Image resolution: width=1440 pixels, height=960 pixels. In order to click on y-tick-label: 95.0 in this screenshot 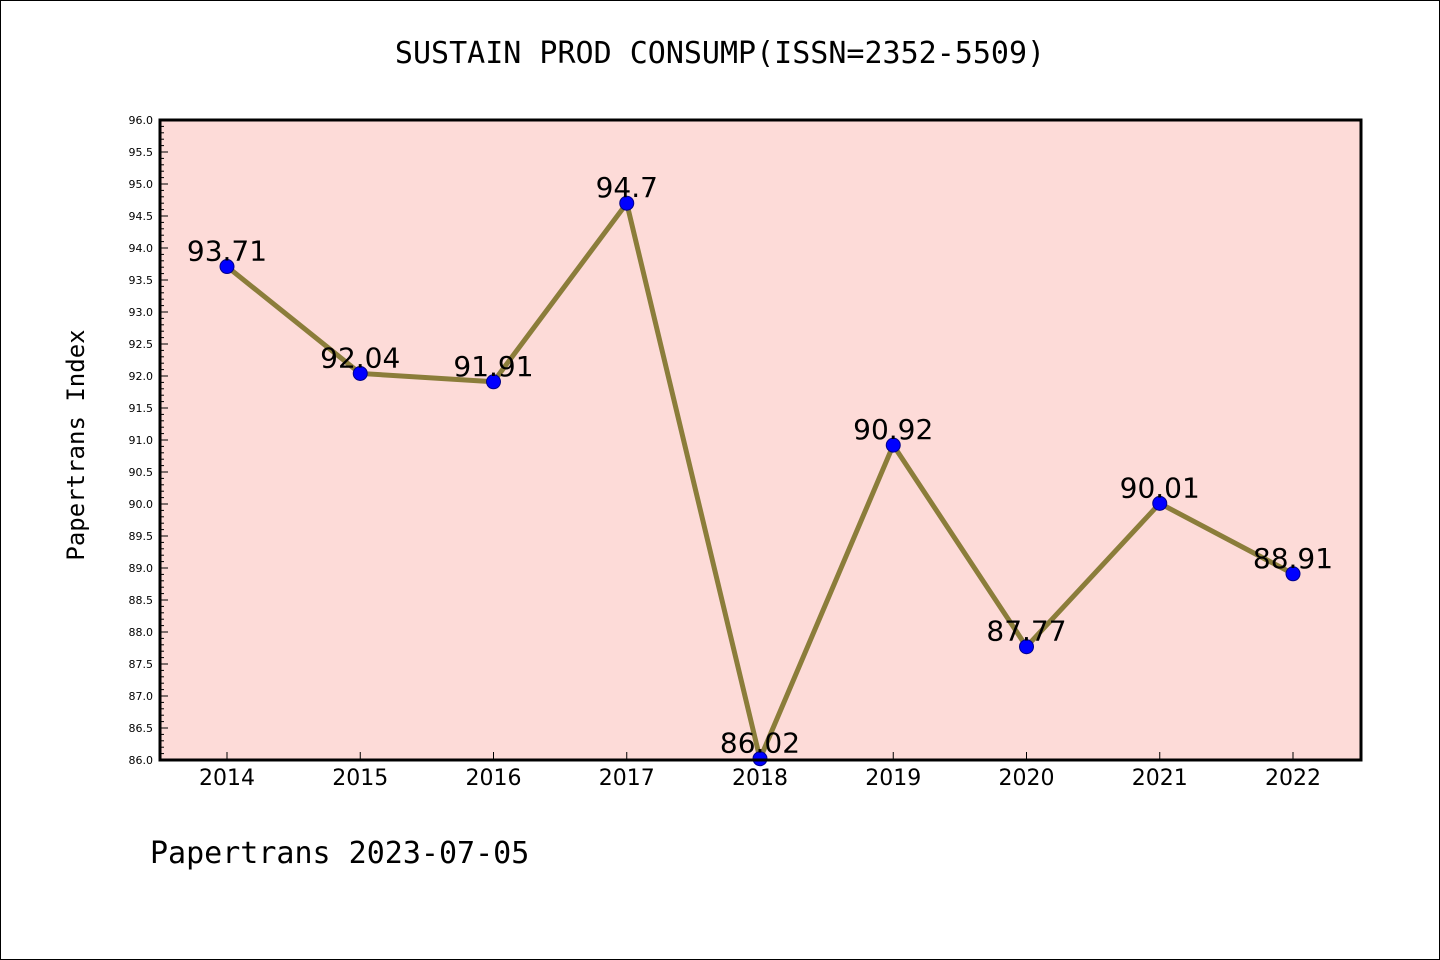, I will do `click(141, 184)`.